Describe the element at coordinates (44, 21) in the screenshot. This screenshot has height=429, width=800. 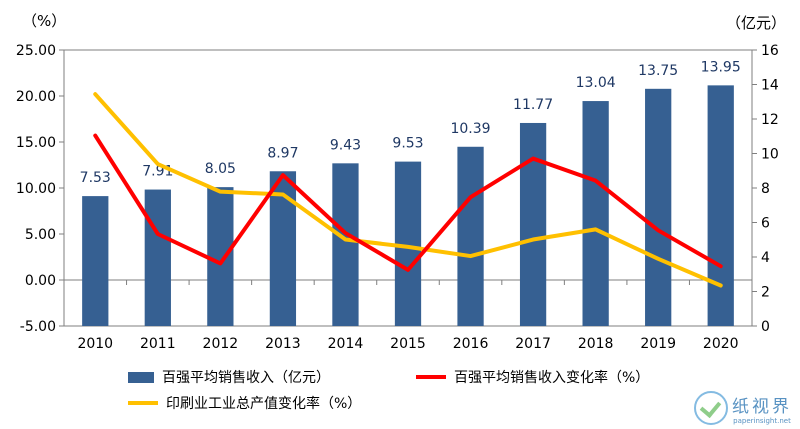
I see `left-axis-unit: （%）` at that location.